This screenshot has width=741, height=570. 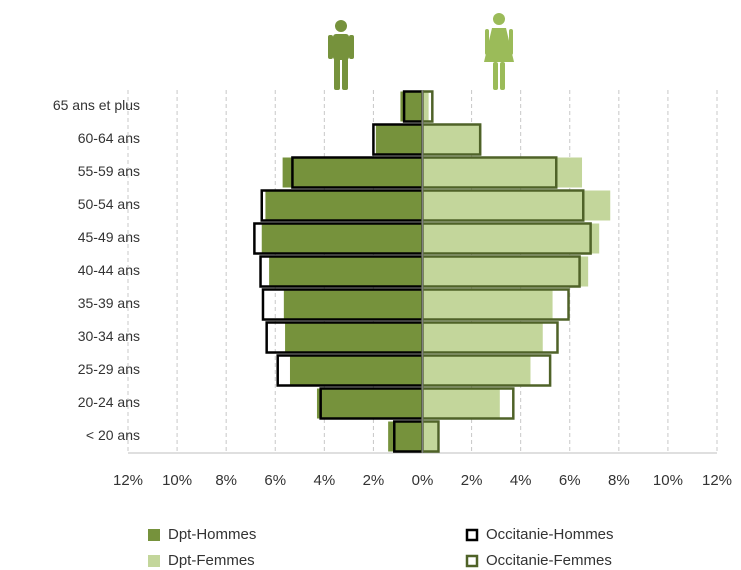 I want to click on y-tick-label: 40-44 ans, so click(x=109, y=270).